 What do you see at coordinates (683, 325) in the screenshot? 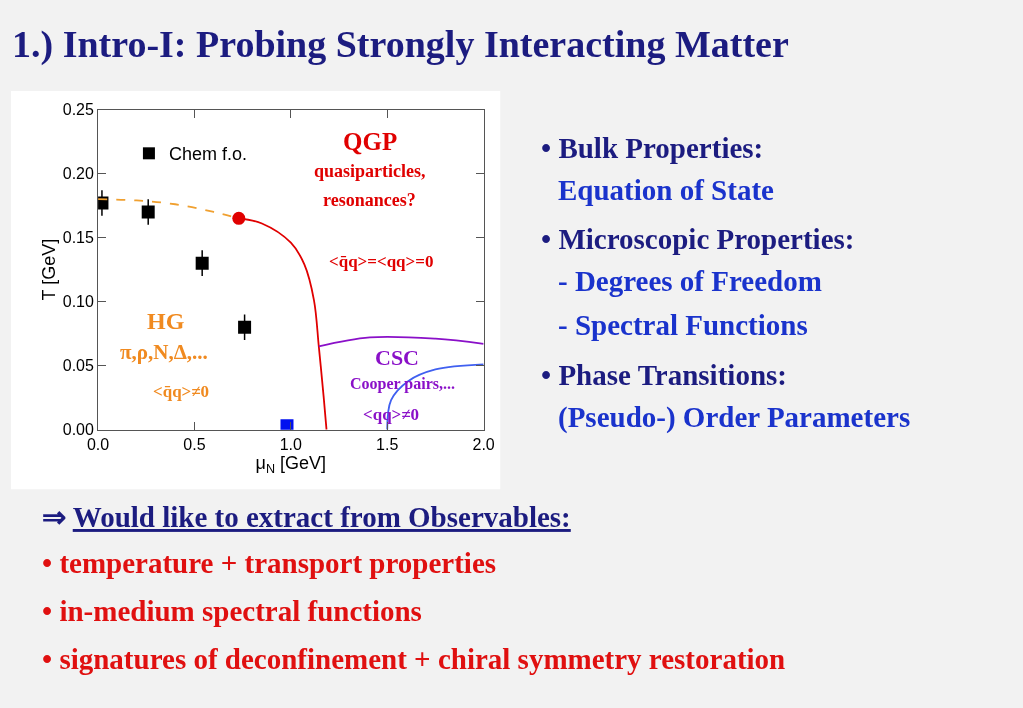
I see `text: - Spectral Functions` at bounding box center [683, 325].